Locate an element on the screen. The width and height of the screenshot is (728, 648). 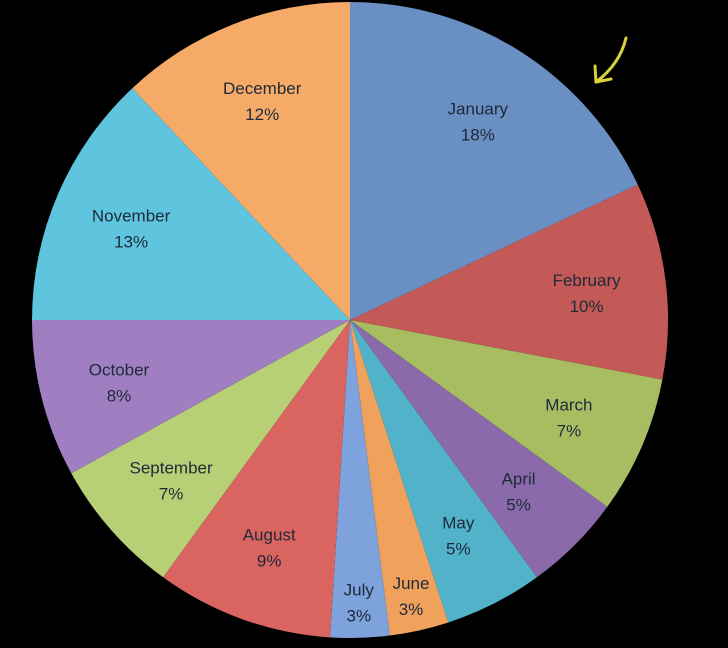
pie-slice-august is located at coordinates (256, 479).